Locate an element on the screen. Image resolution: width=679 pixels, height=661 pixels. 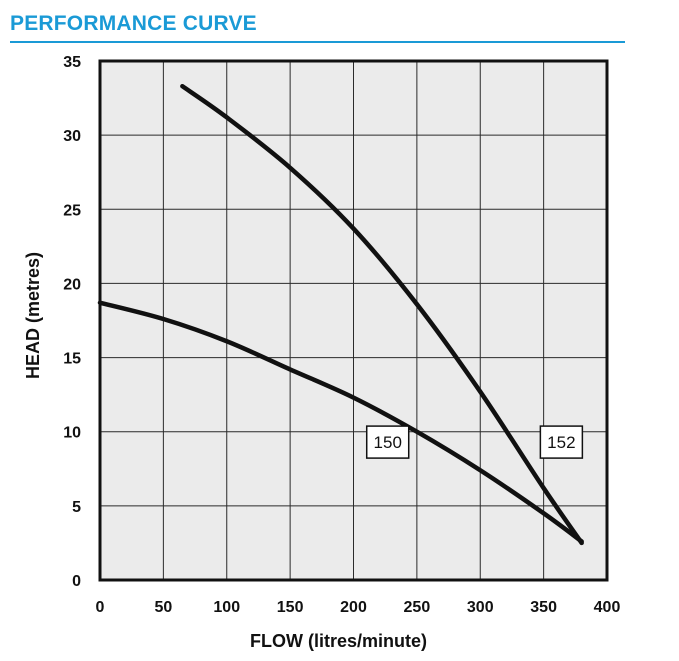
x-tick-label: 350 is located at coordinates (543, 607).